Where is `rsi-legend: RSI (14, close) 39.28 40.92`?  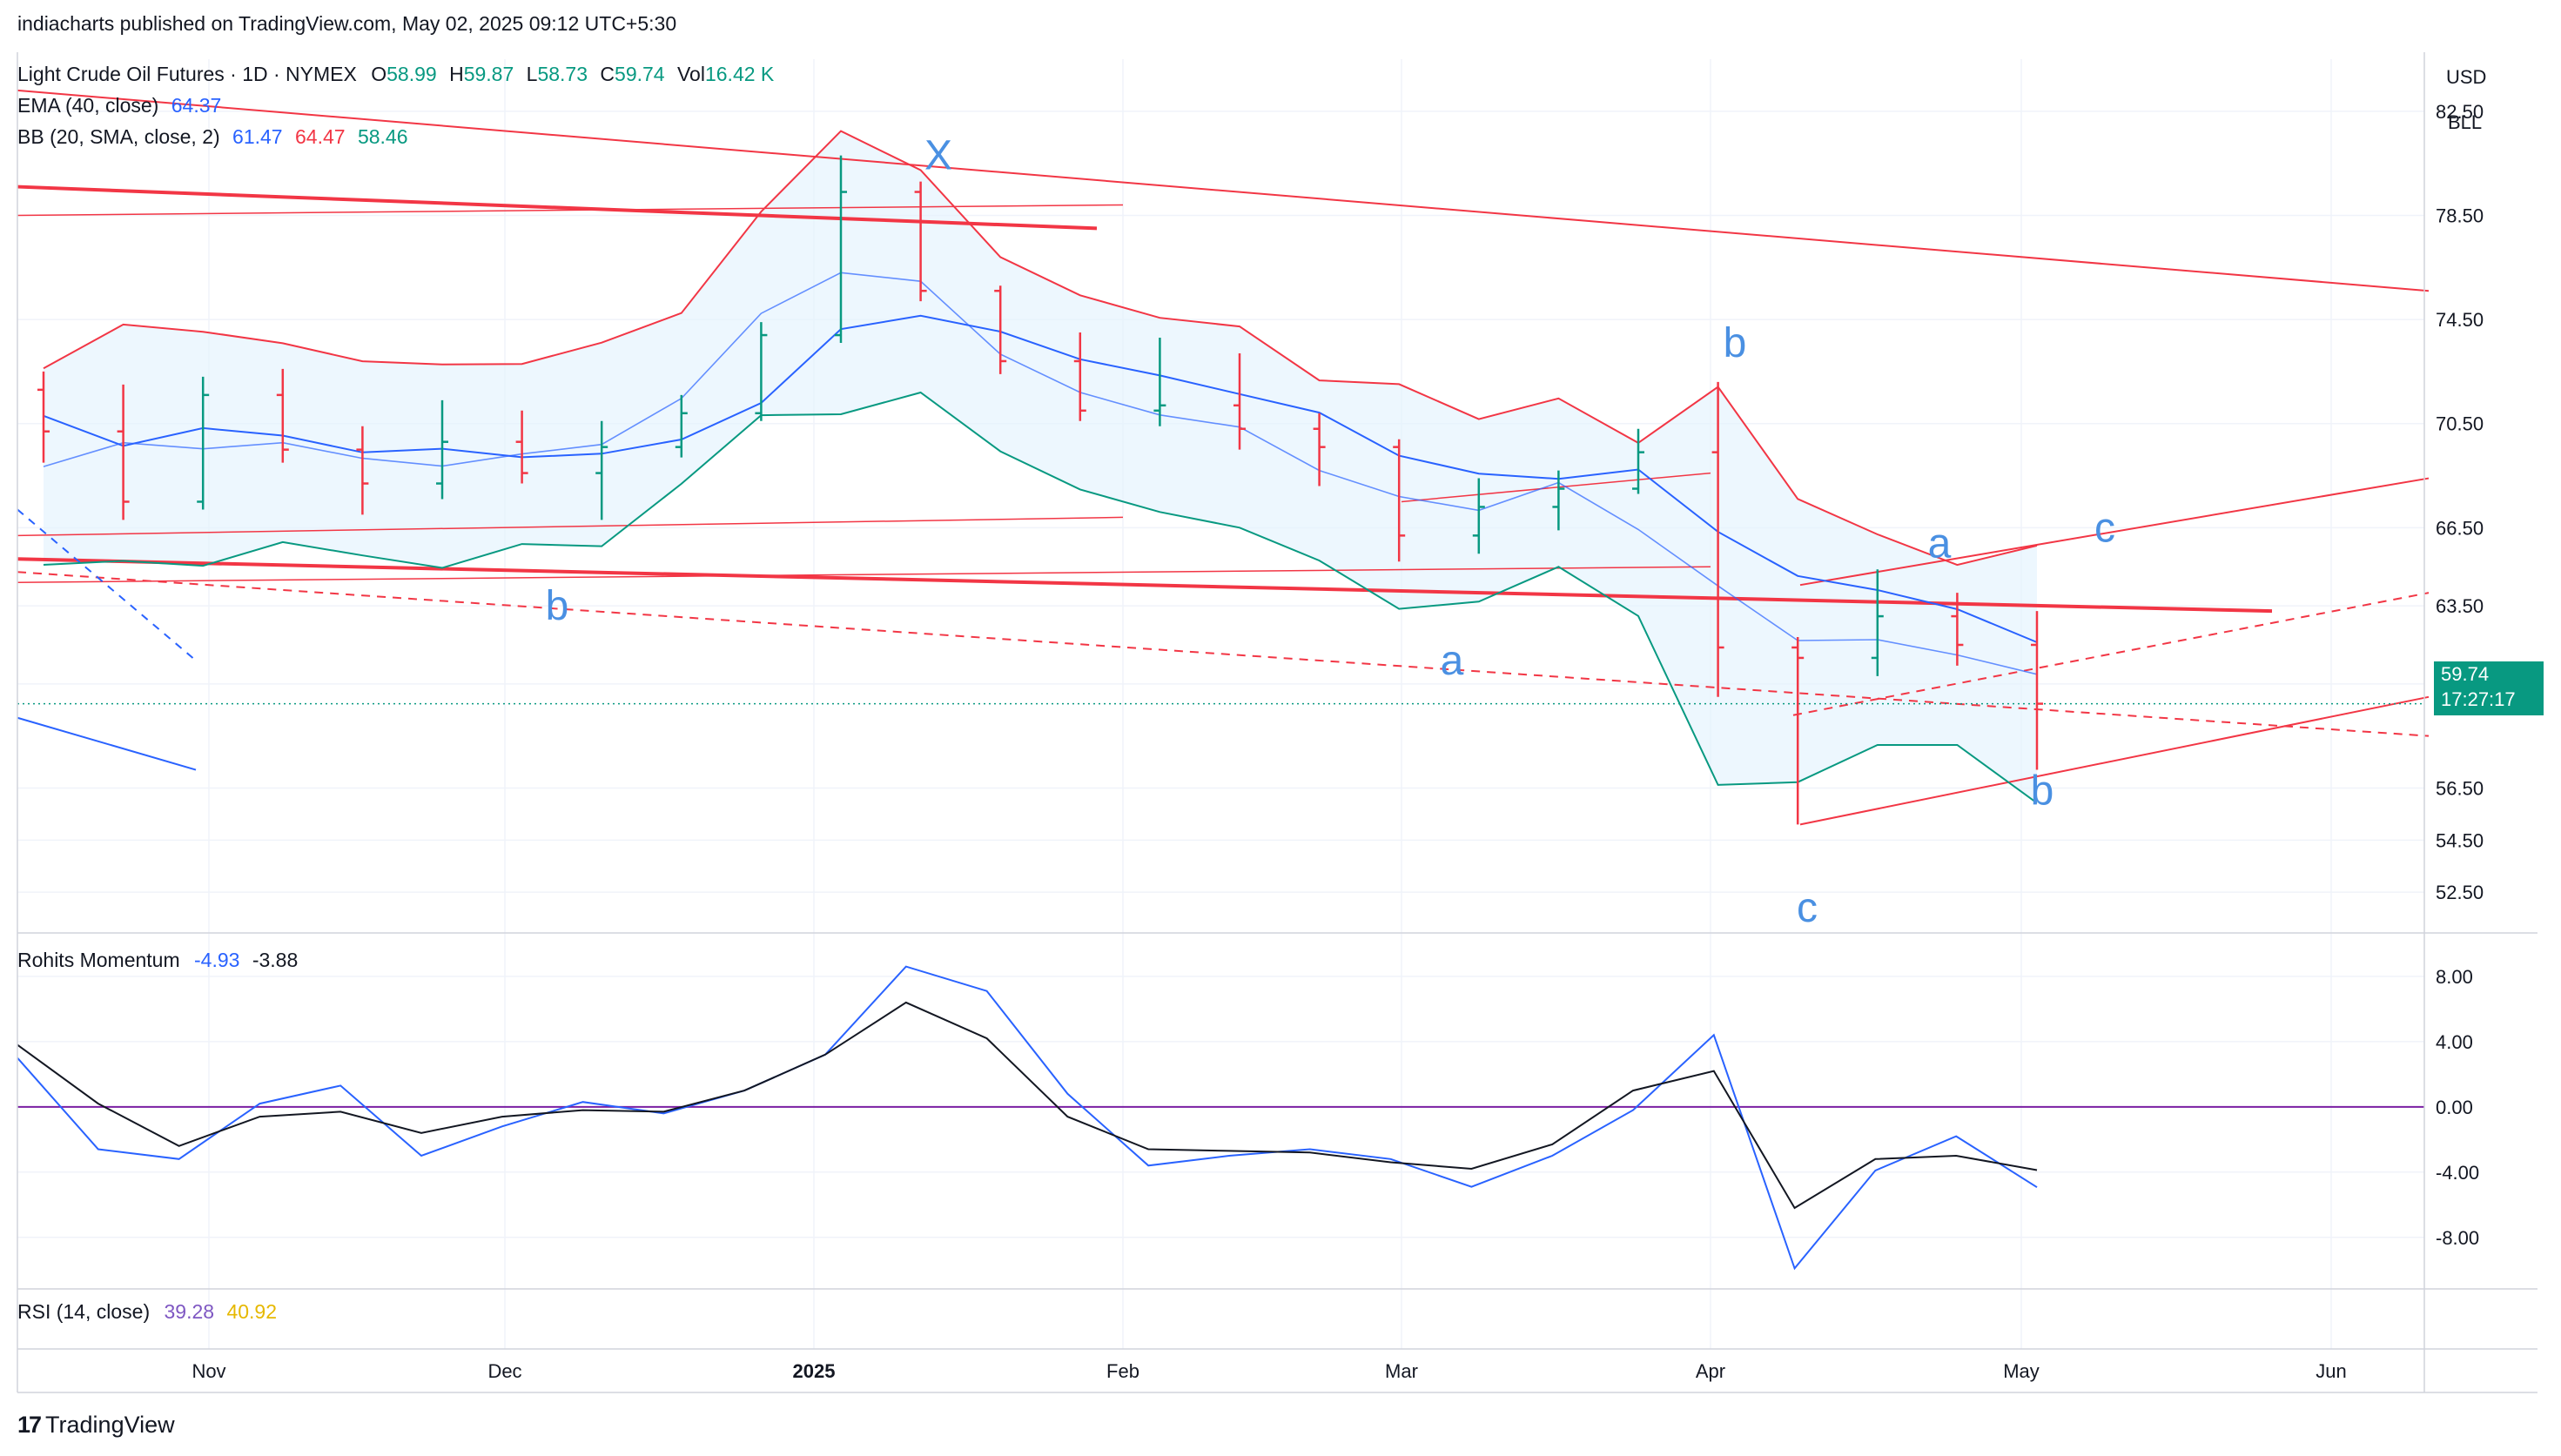 rsi-legend: RSI (14, close) 39.28 40.92 is located at coordinates (147, 1312).